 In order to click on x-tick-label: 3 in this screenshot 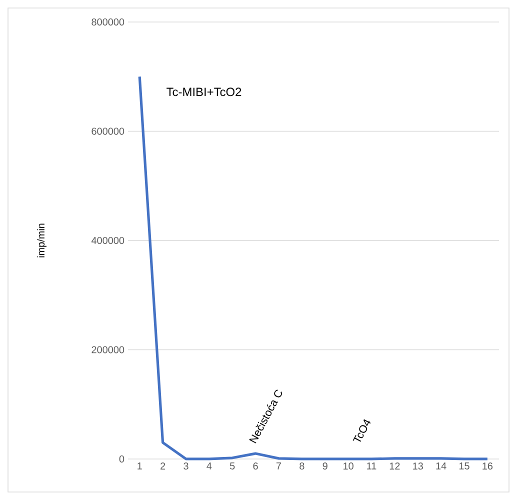, I will do `click(186, 466)`.